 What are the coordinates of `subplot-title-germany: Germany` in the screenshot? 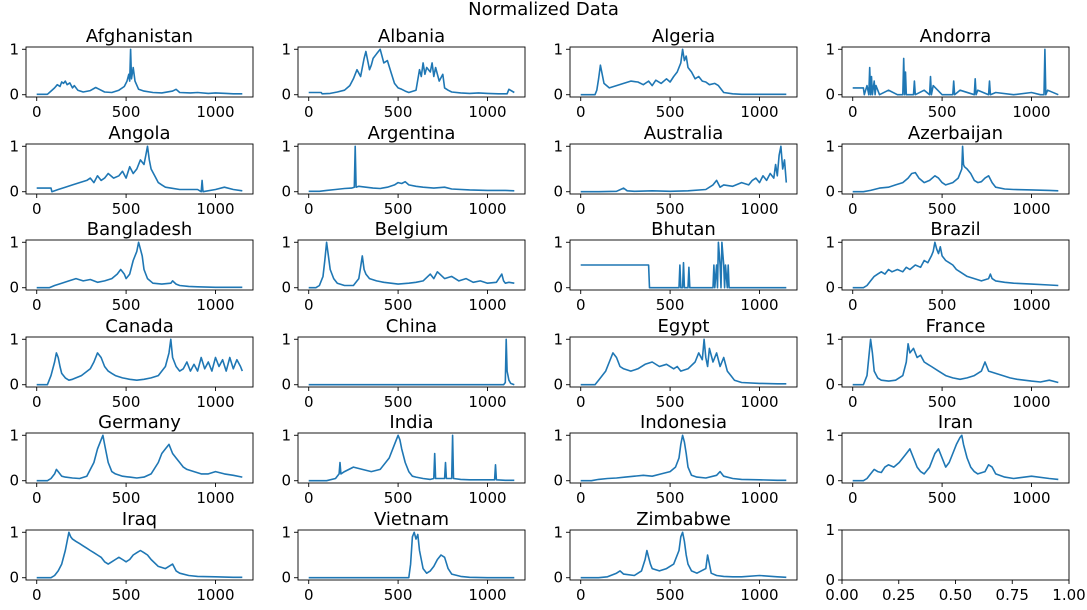 It's located at (139, 422).